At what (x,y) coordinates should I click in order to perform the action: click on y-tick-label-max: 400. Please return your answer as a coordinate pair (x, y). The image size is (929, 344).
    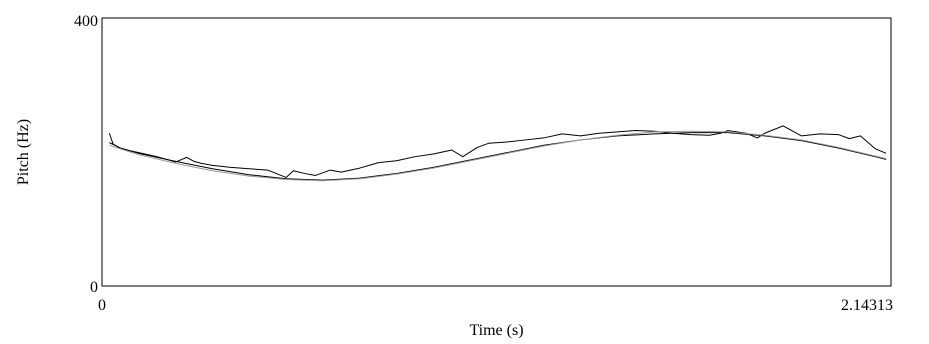
    Looking at the image, I should click on (86, 21).